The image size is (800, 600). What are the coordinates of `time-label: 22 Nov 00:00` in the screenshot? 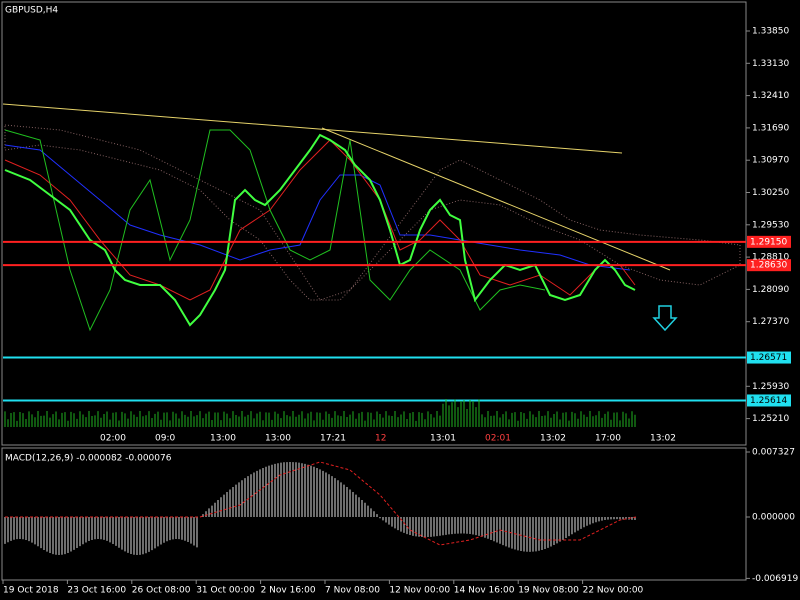 It's located at (613, 591).